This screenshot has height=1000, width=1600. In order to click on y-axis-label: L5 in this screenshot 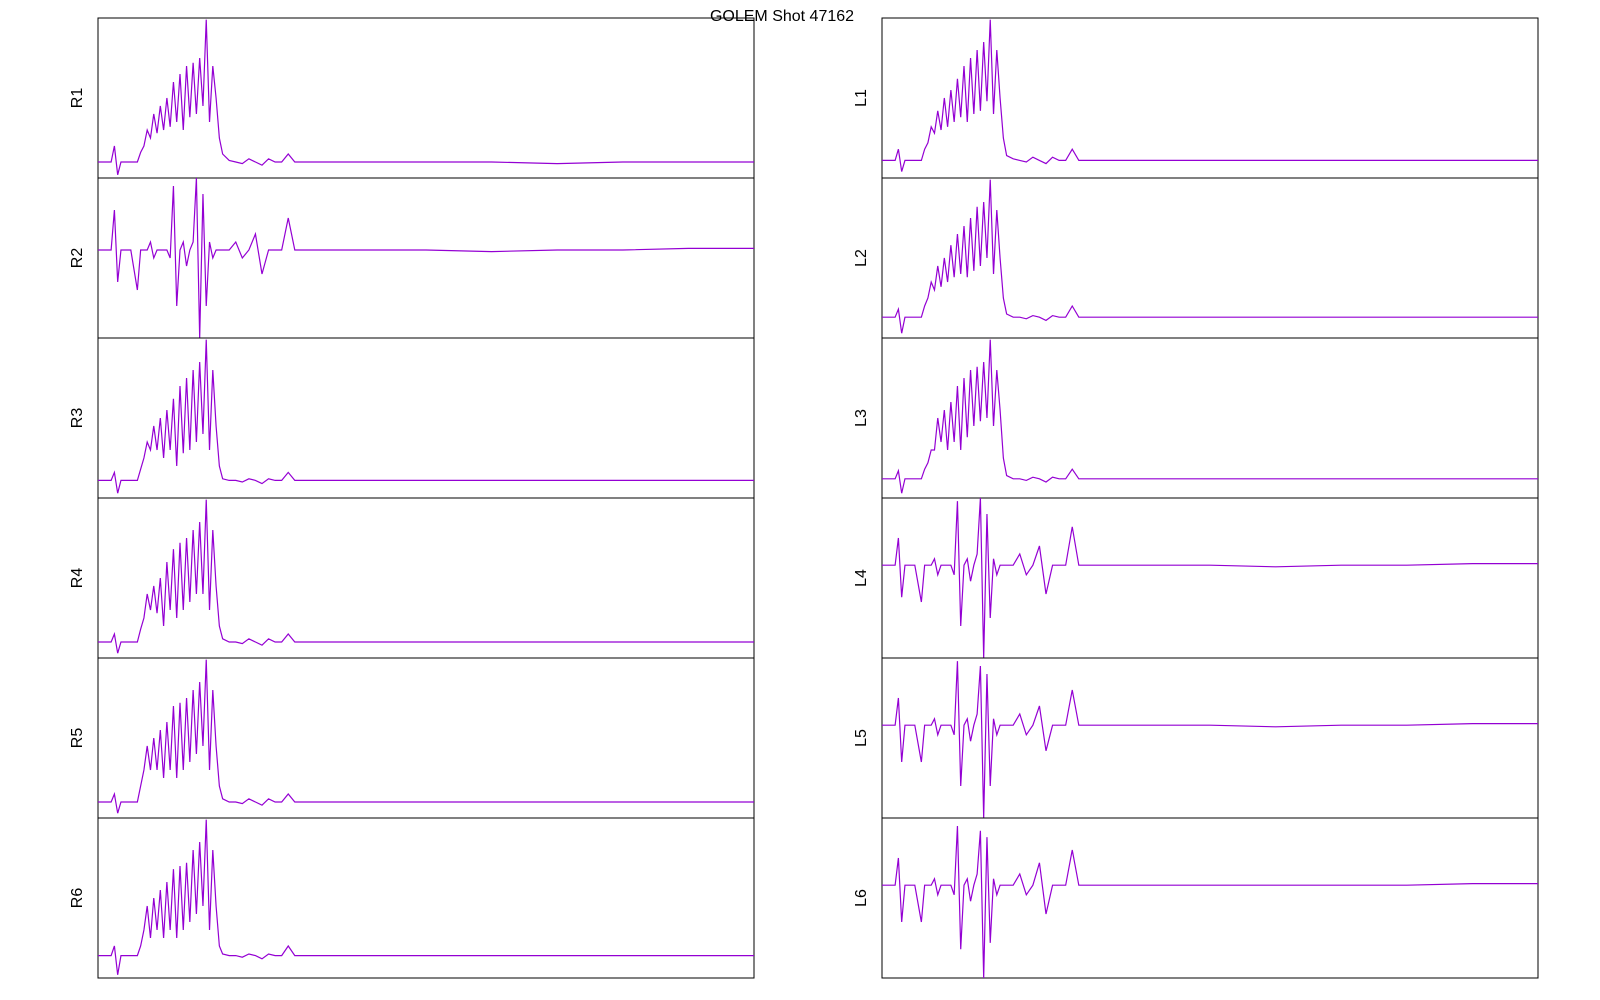, I will do `click(861, 738)`.